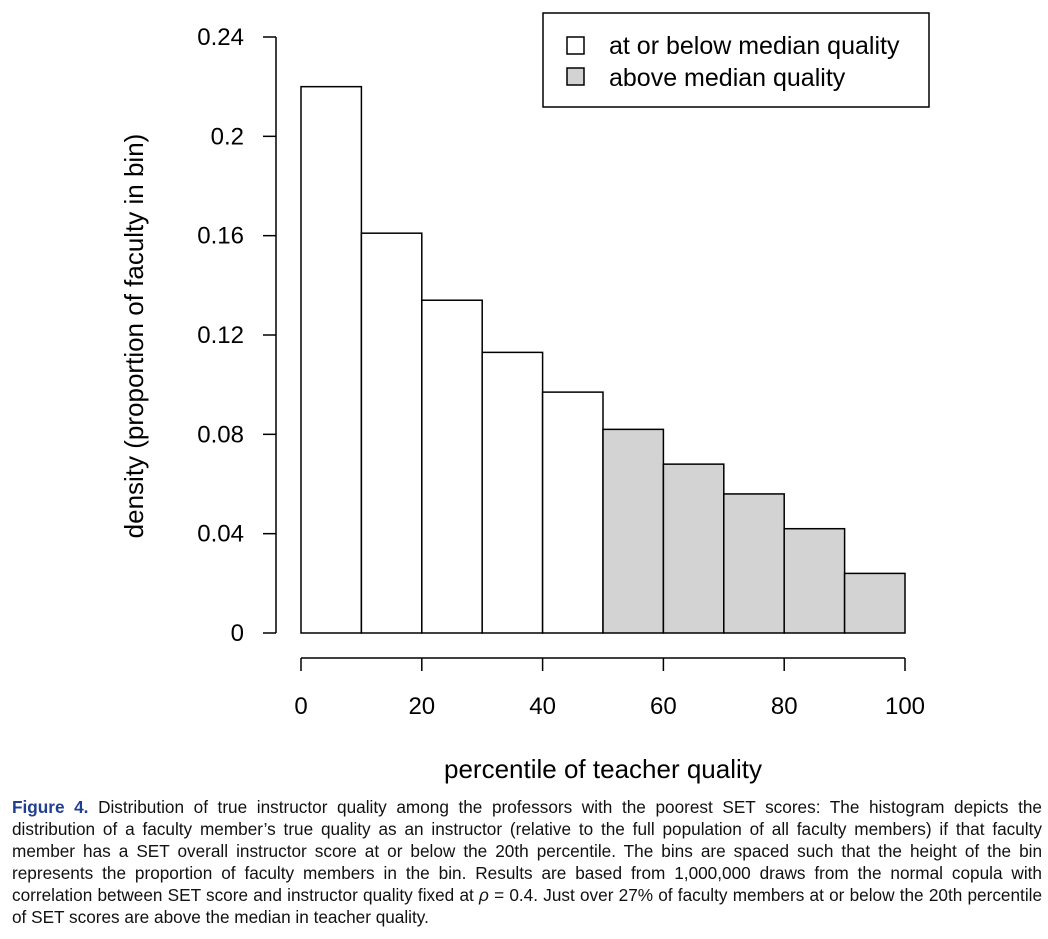  What do you see at coordinates (663, 706) in the screenshot?
I see `x-tick-label: 60` at bounding box center [663, 706].